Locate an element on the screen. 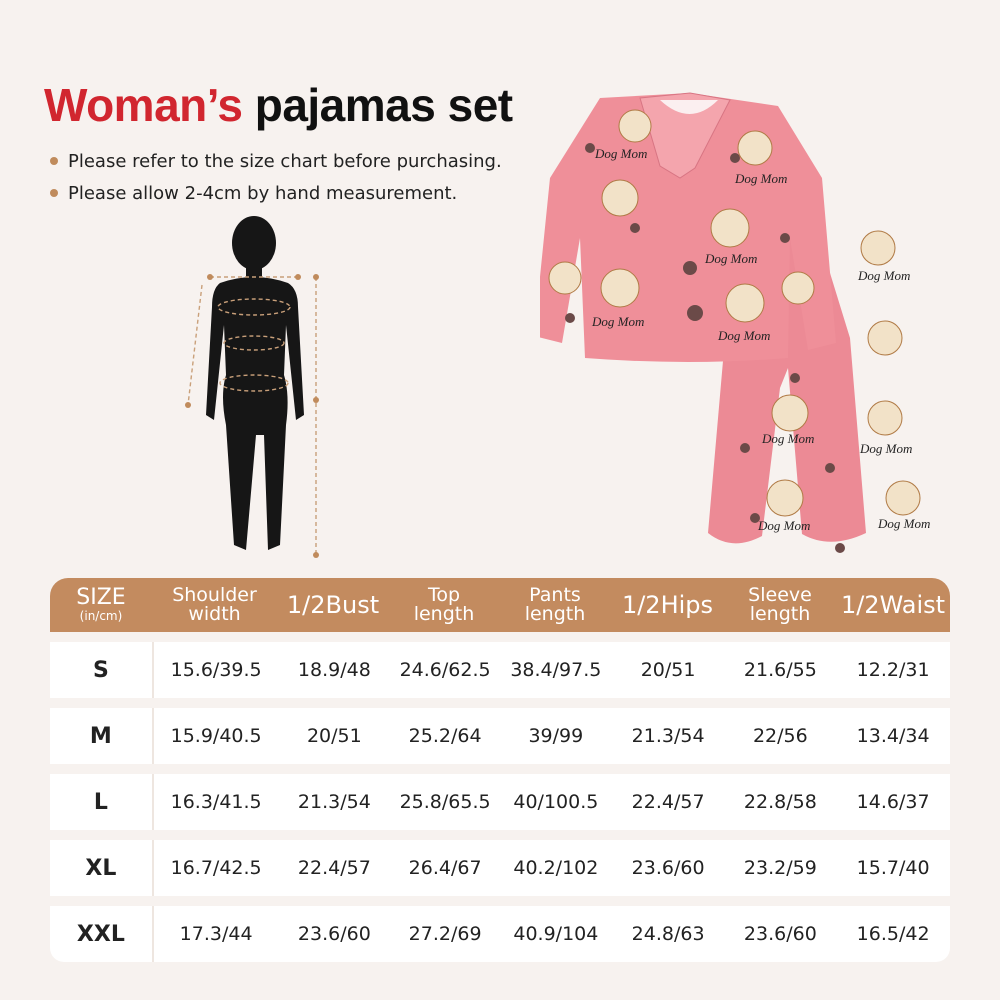 Image resolution: width=1000 pixels, height=1000 pixels. table-cell: 12.2/31 is located at coordinates (893, 670).